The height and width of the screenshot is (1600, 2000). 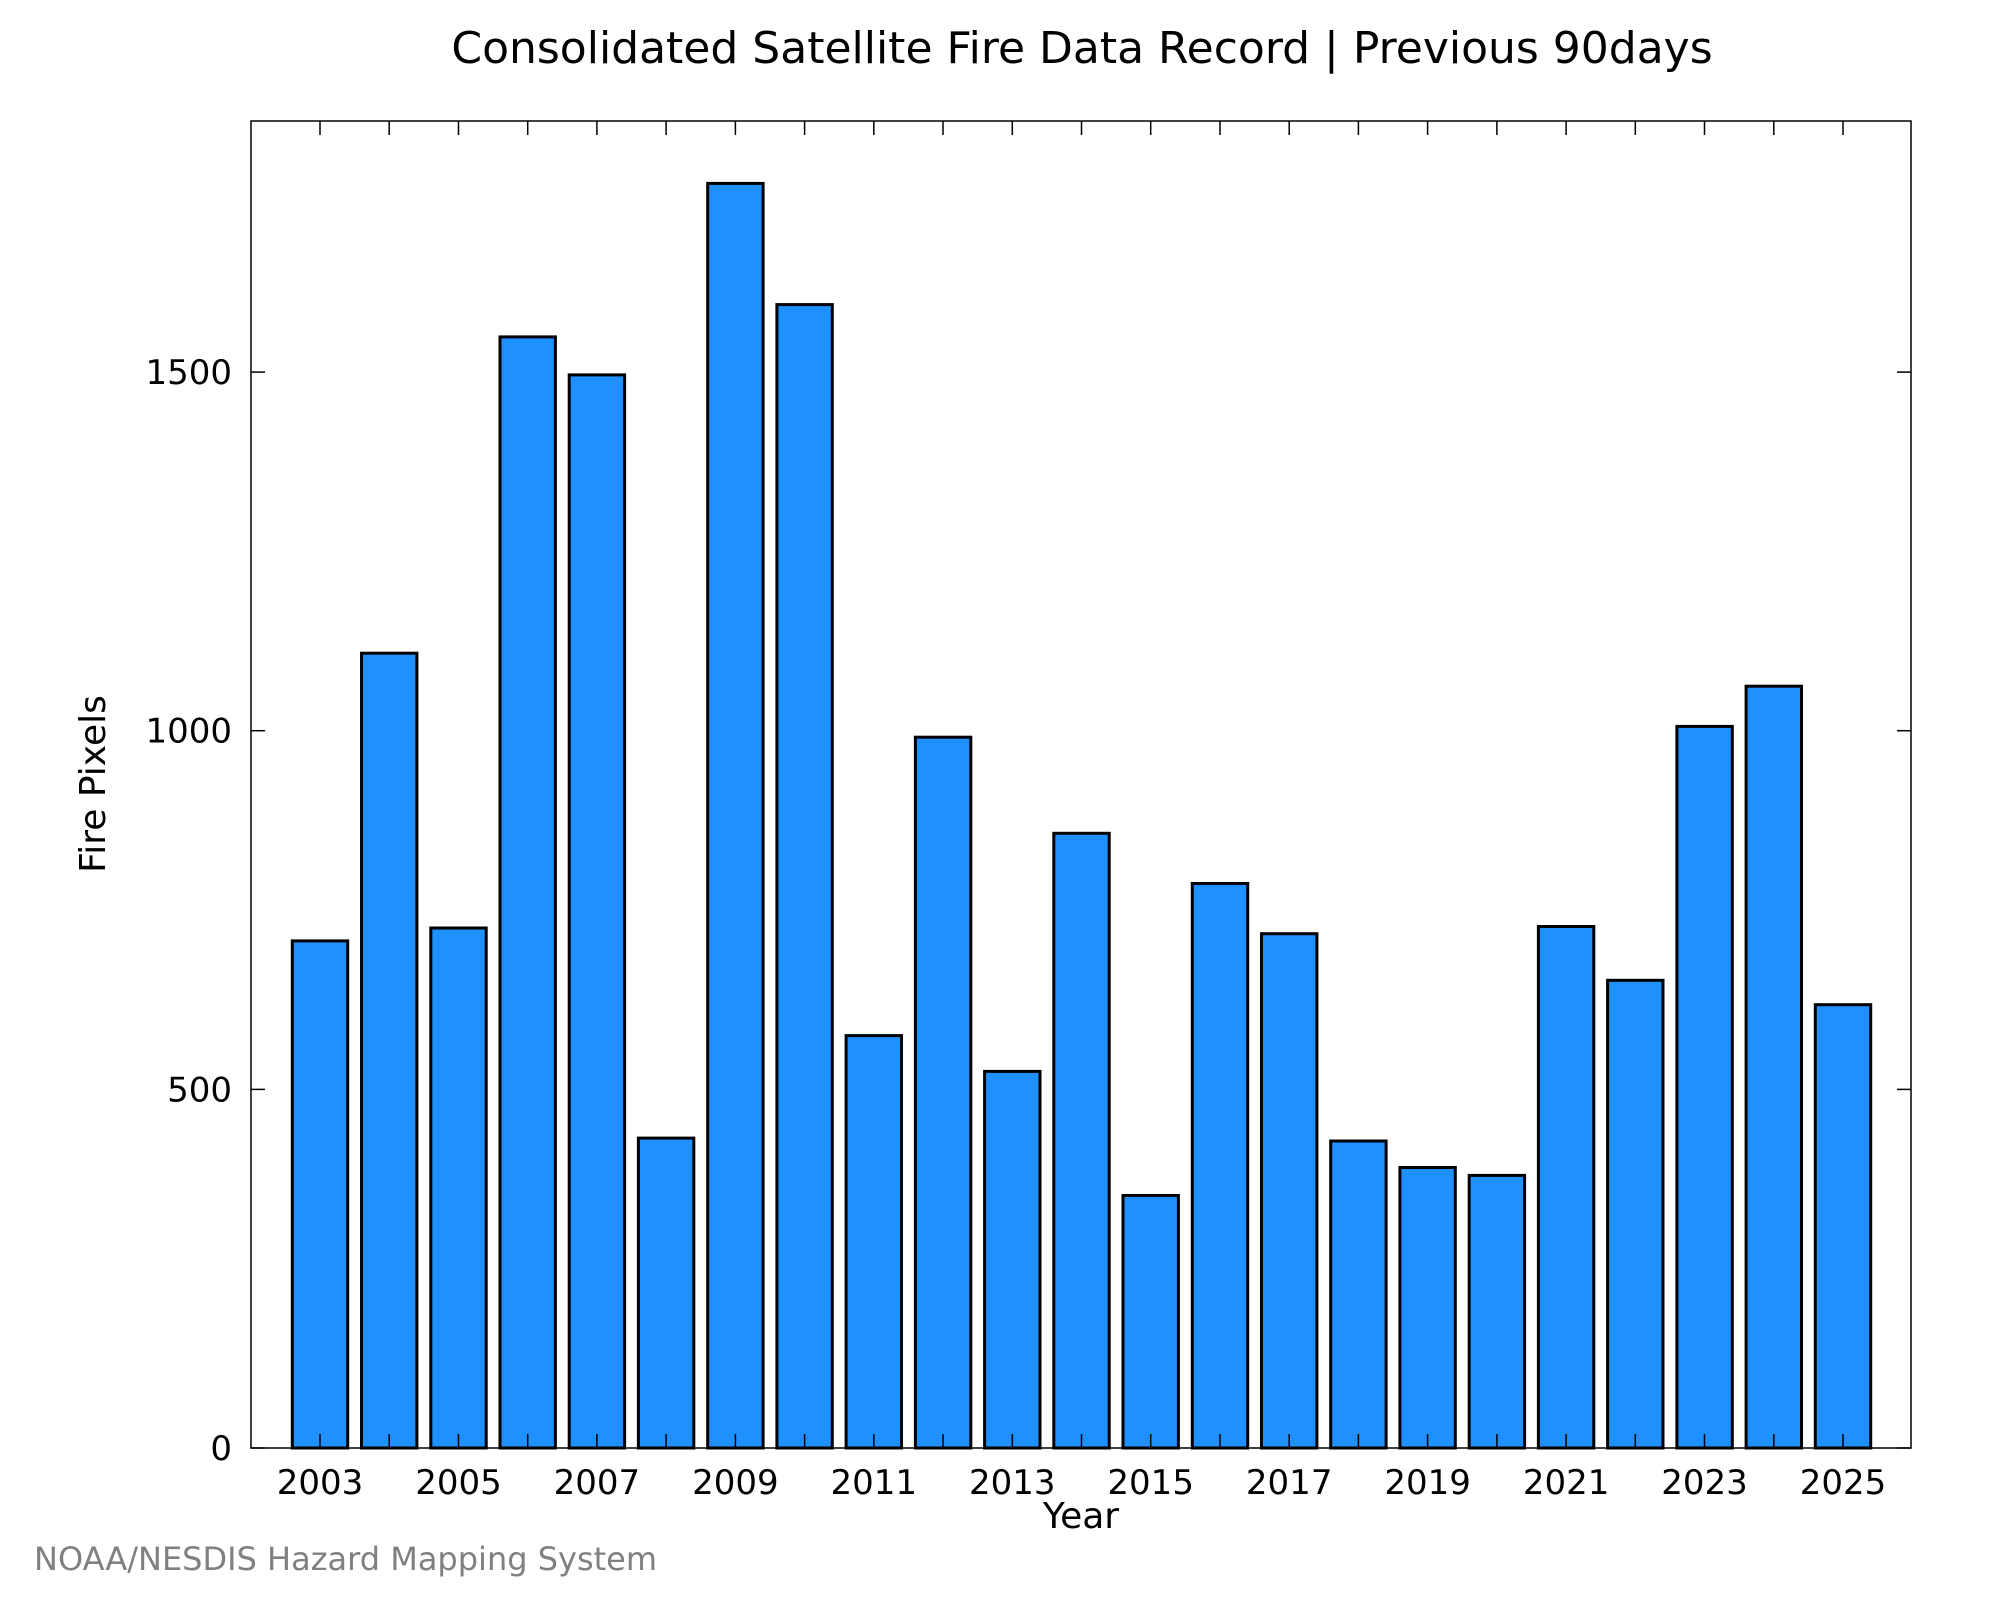 What do you see at coordinates (1427, 1308) in the screenshot?
I see `bar-2019` at bounding box center [1427, 1308].